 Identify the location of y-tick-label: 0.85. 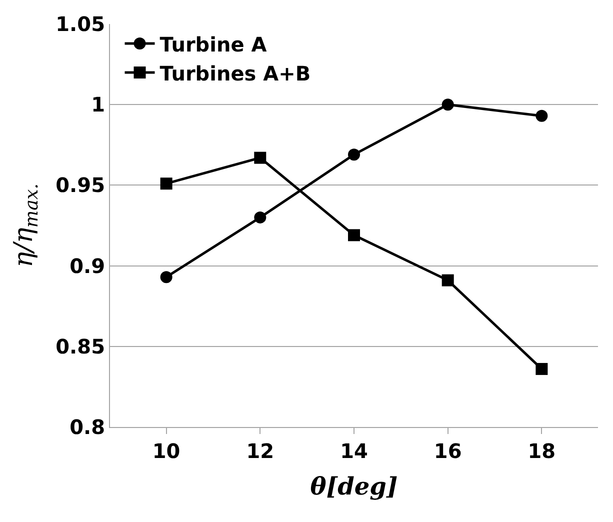
(80, 346).